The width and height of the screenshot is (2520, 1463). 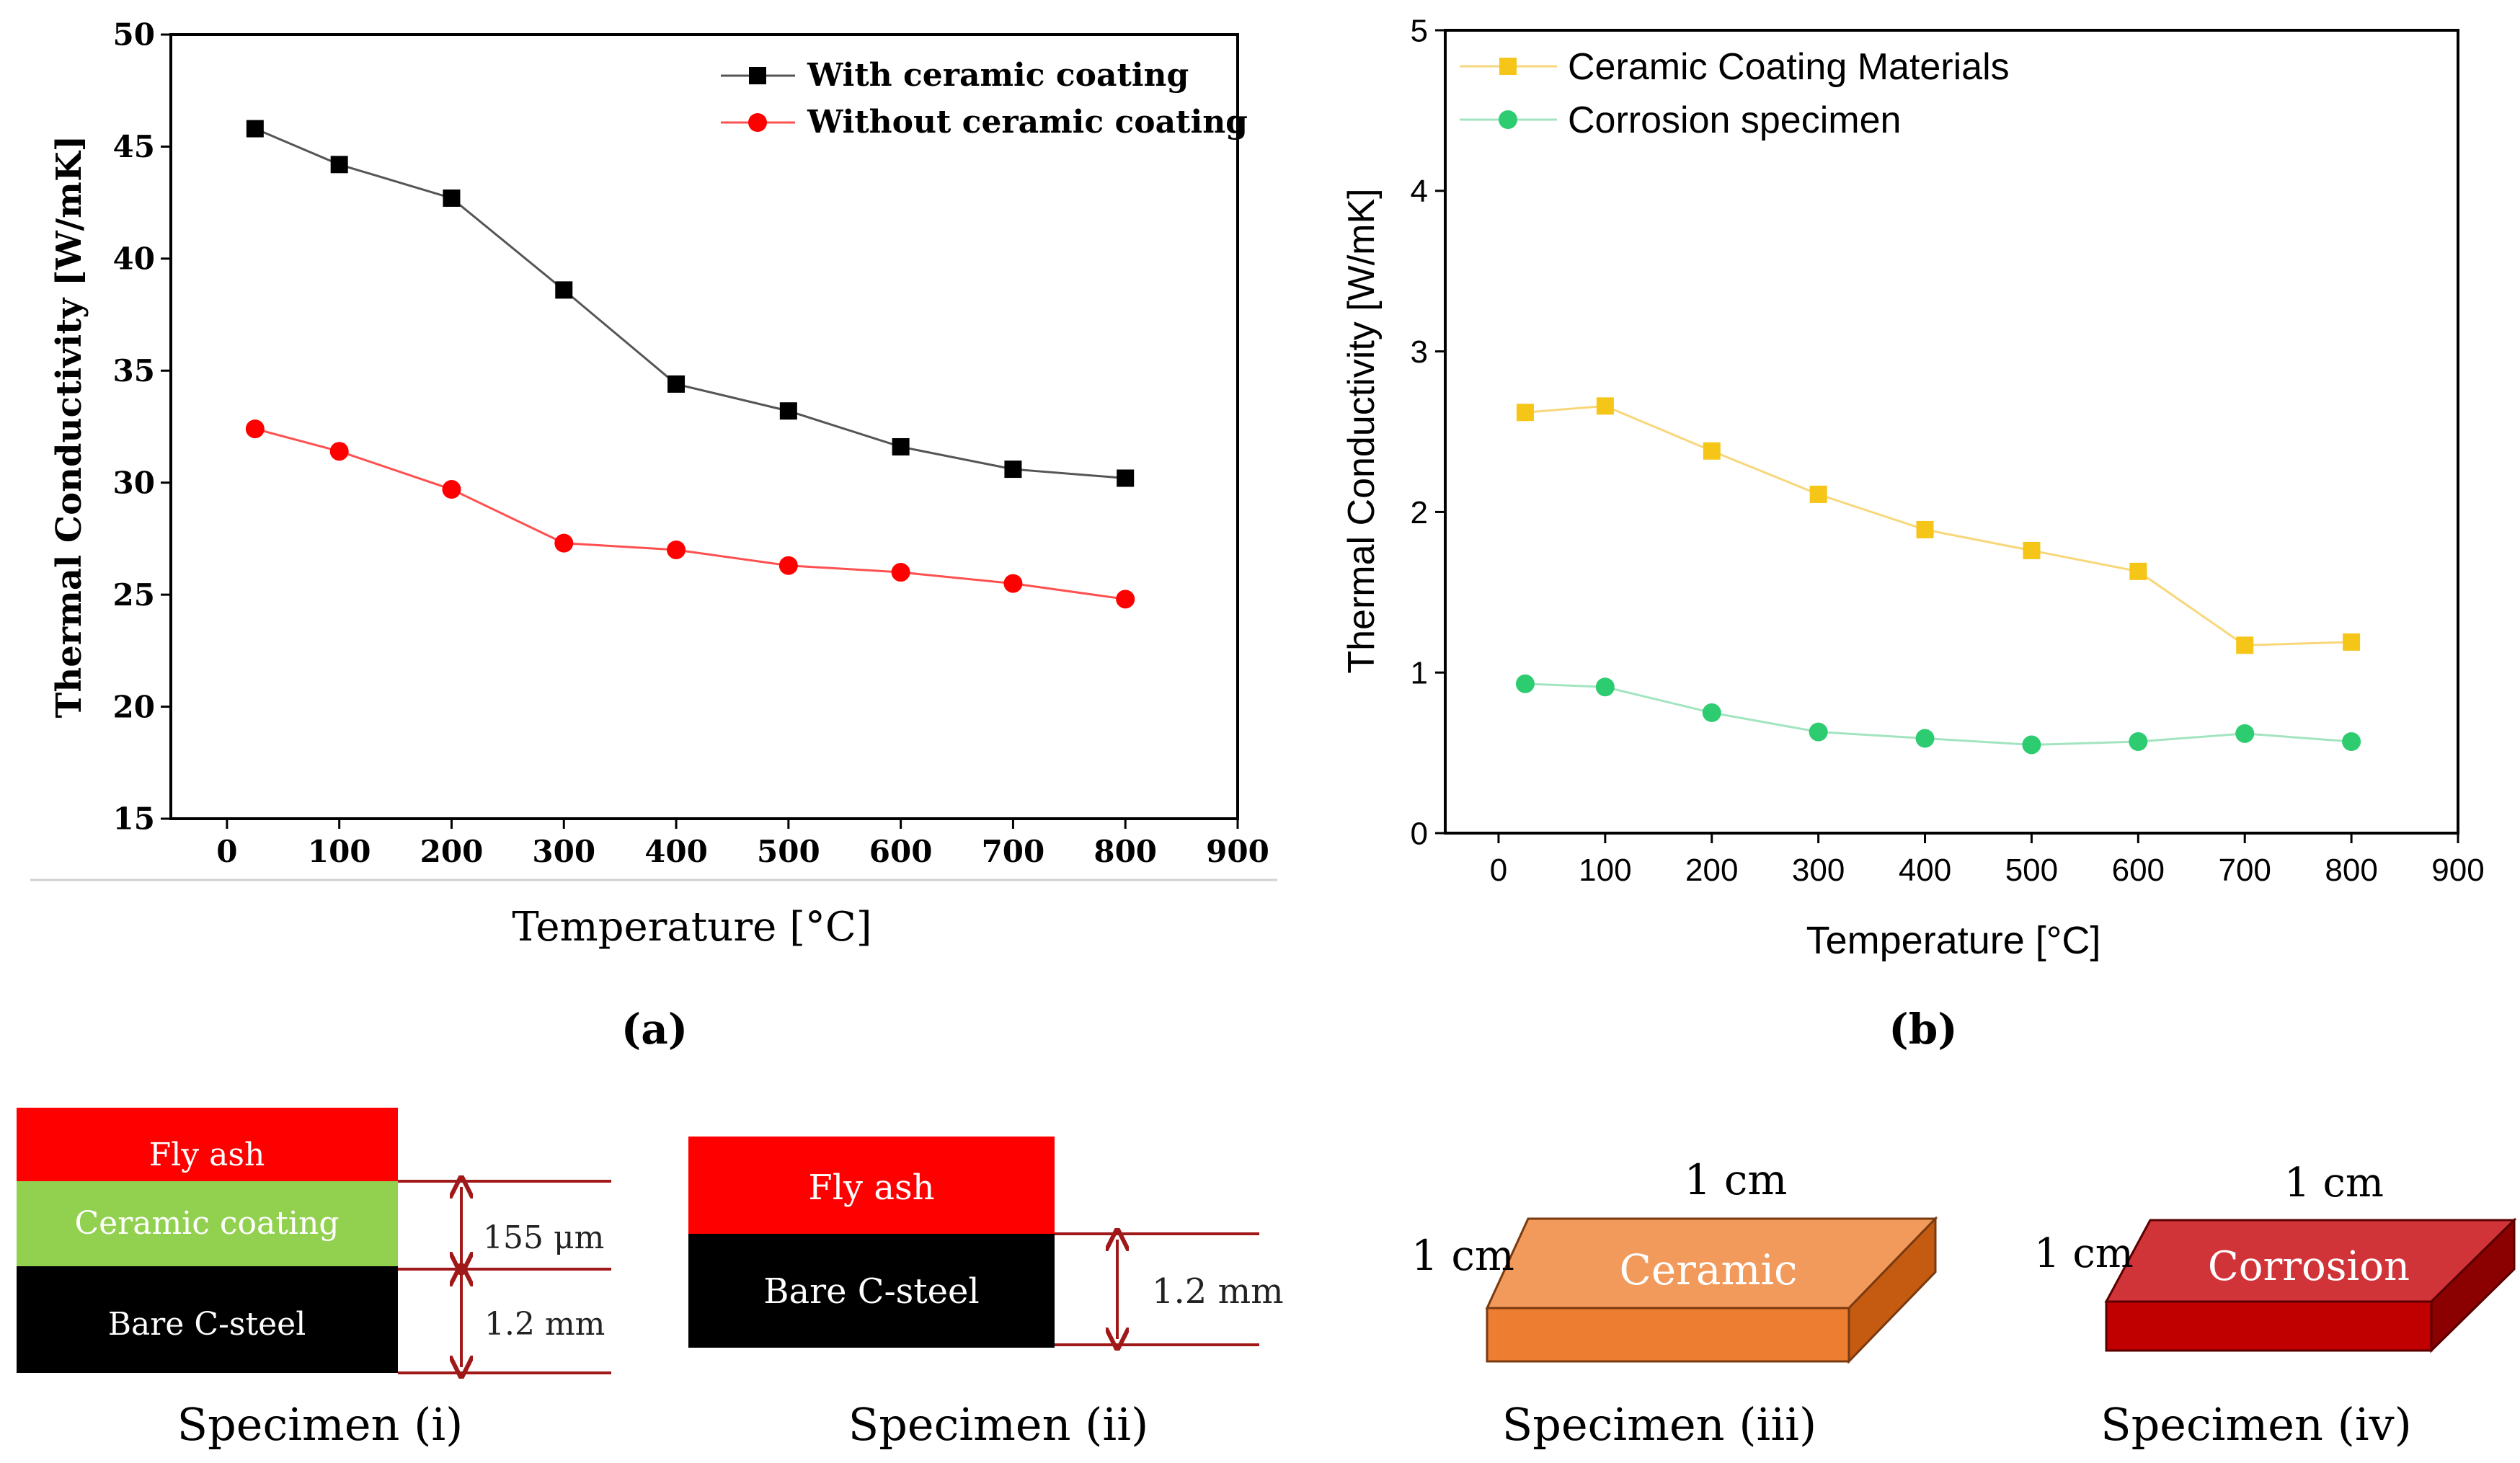 I want to click on chart-b-x-ticks: 0 100 200 300 400 500 600 700 800 900, so click(x=1987, y=860).